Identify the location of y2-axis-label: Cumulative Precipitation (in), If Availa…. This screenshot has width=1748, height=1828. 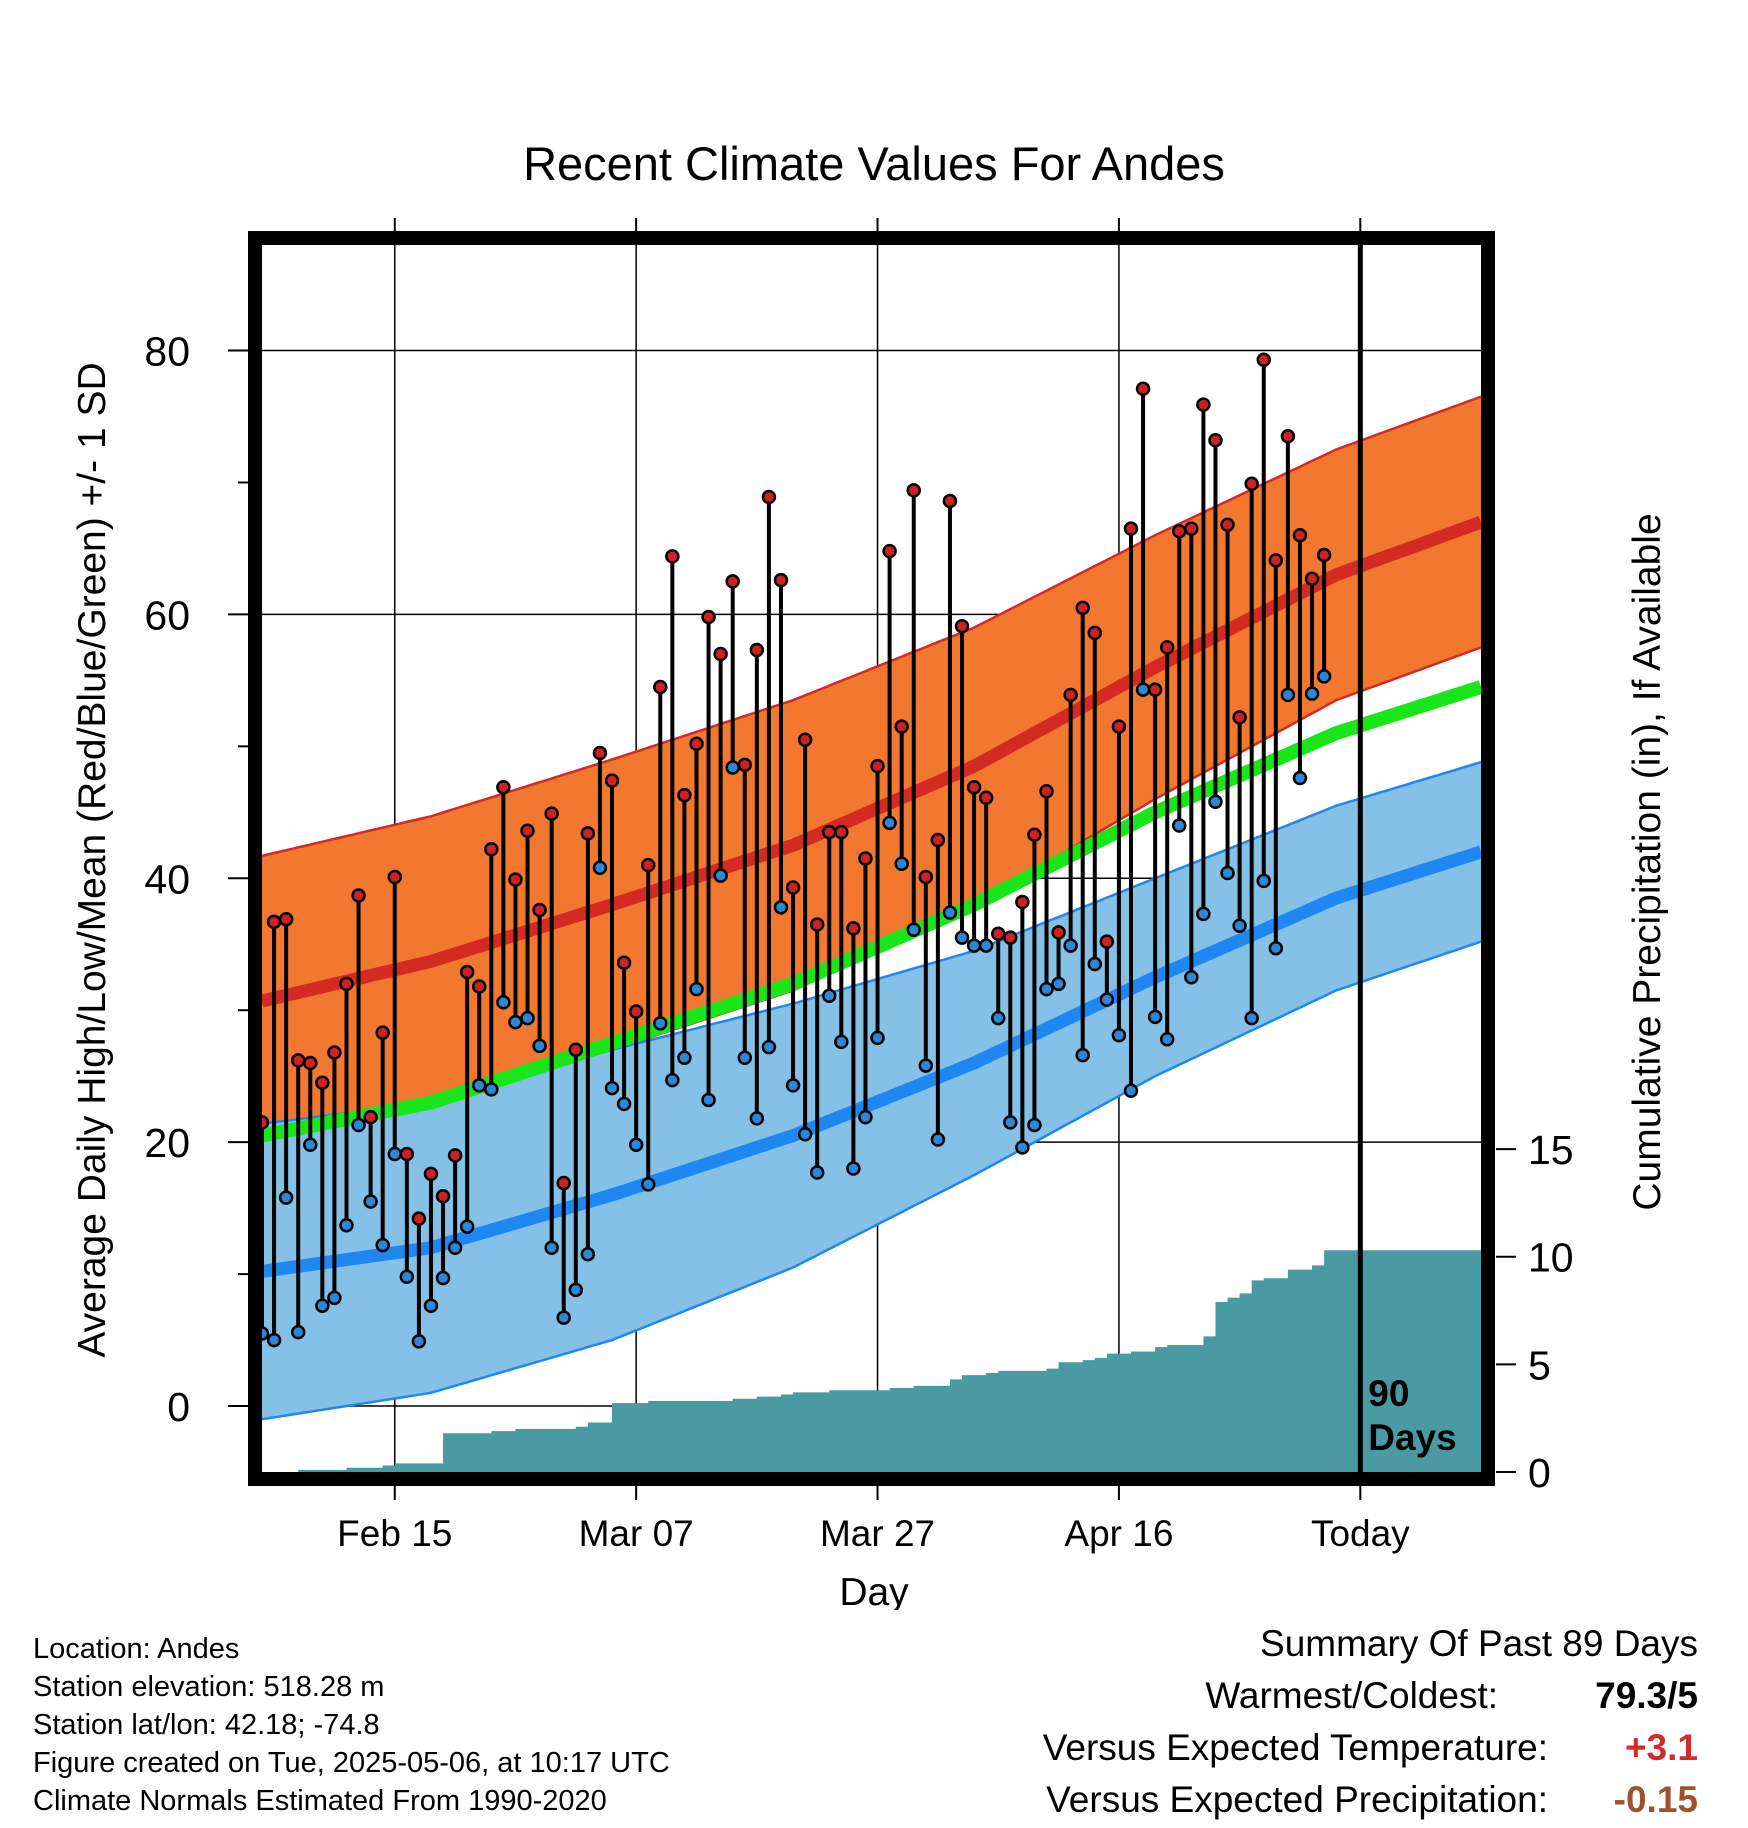
(1647, 861).